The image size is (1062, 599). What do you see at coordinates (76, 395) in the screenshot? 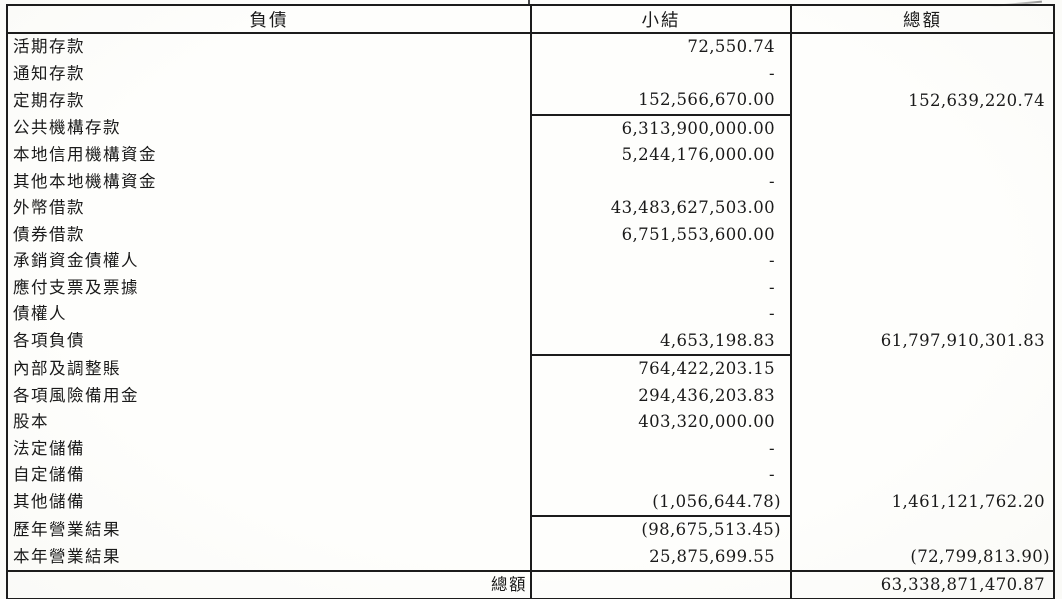
I see `row-label: 各項風險備用金` at bounding box center [76, 395].